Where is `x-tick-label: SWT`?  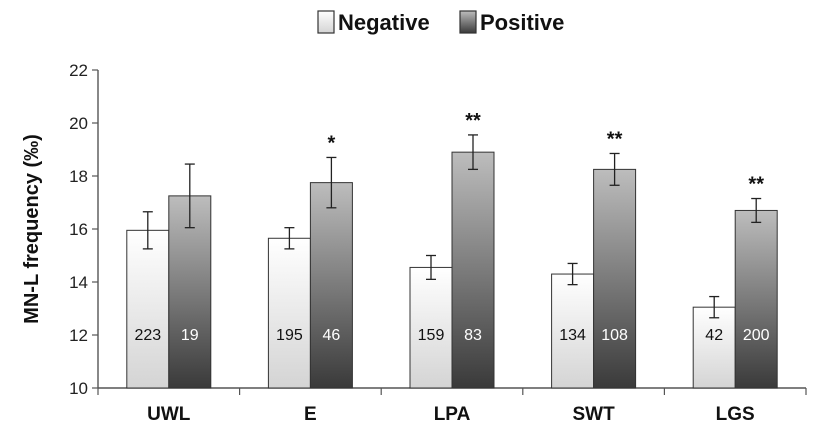 x-tick-label: SWT is located at coordinates (593, 414).